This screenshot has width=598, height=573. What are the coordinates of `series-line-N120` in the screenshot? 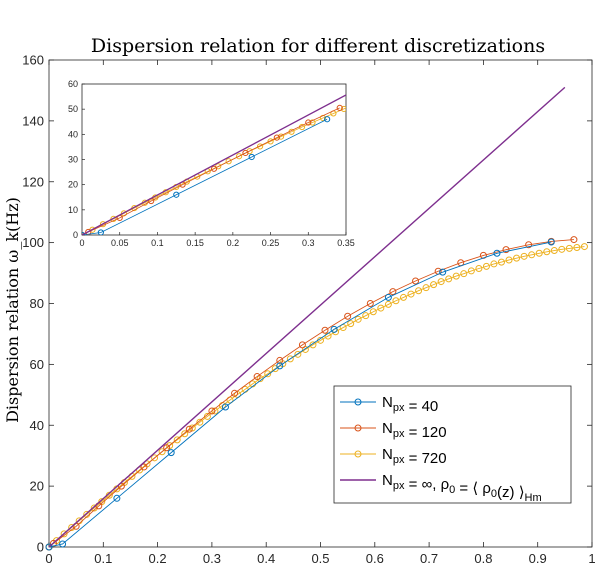 It's located at (211, 171).